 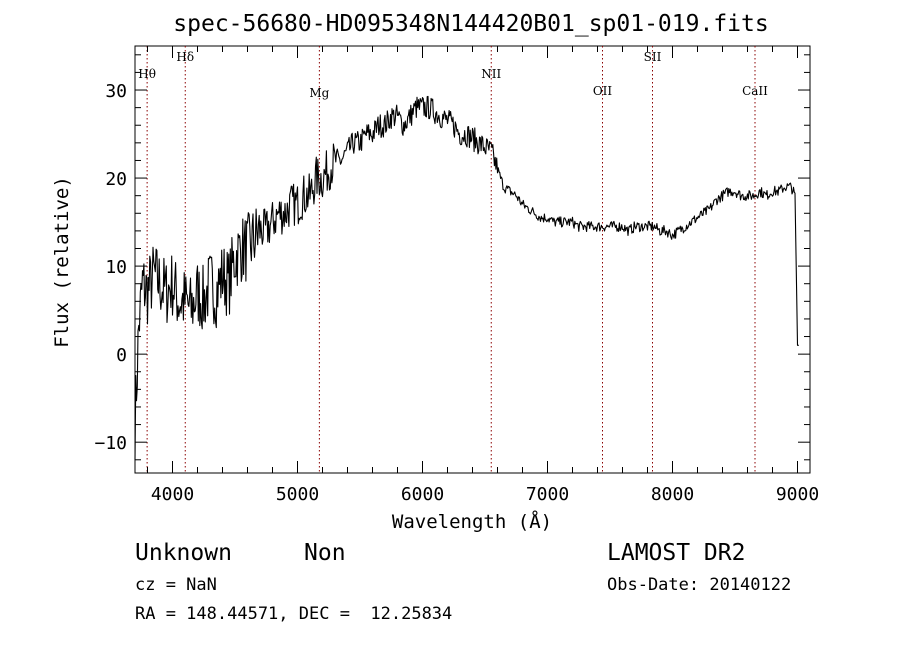 What do you see at coordinates (797, 494) in the screenshot?
I see `x-tick-label: 9000` at bounding box center [797, 494].